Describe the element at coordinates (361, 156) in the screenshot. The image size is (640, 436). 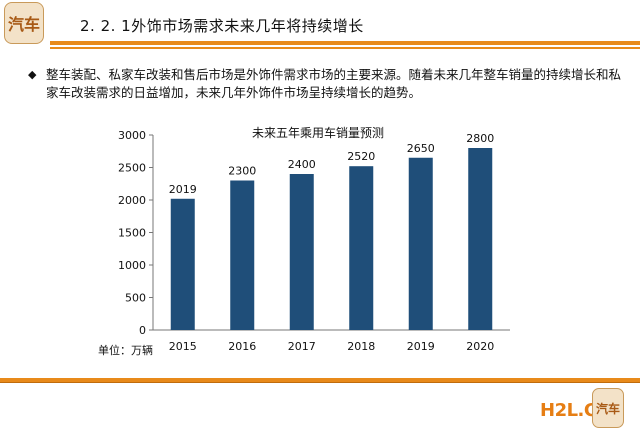
I see `bar-data-label: 2520` at that location.